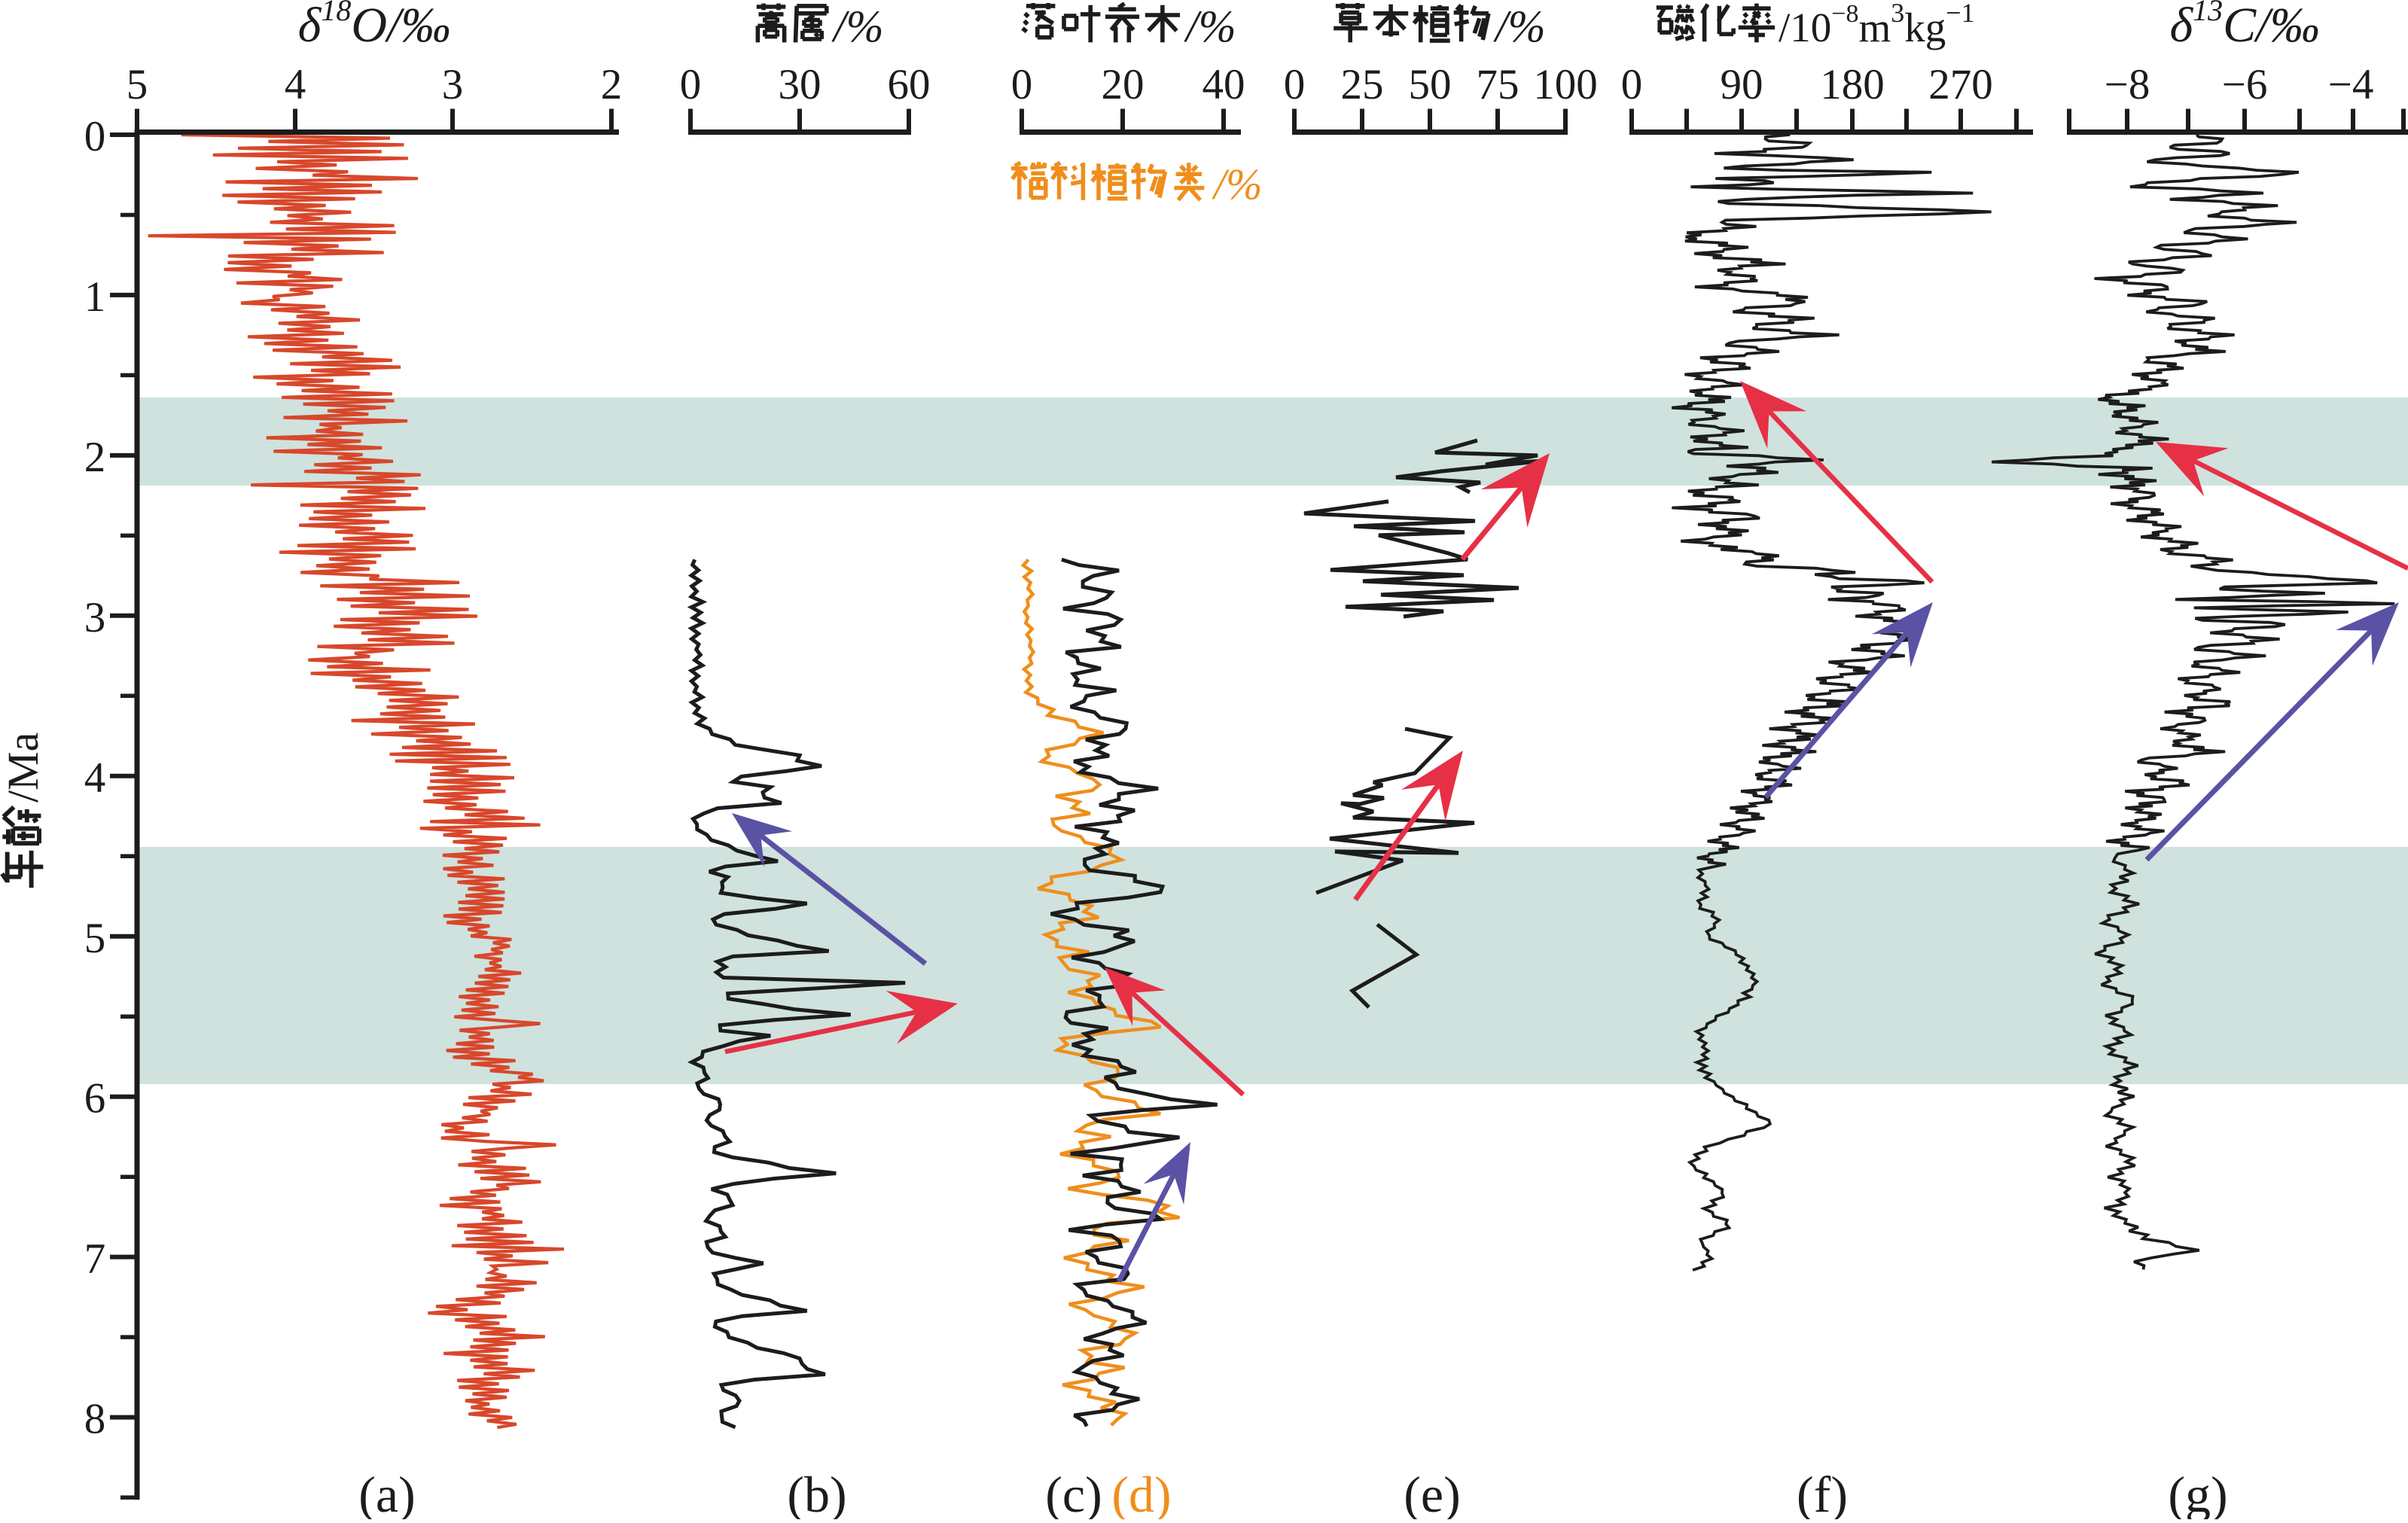  What do you see at coordinates (1877, 25) in the screenshot?
I see `svg-text: /10−8m3kg−1` at bounding box center [1877, 25].